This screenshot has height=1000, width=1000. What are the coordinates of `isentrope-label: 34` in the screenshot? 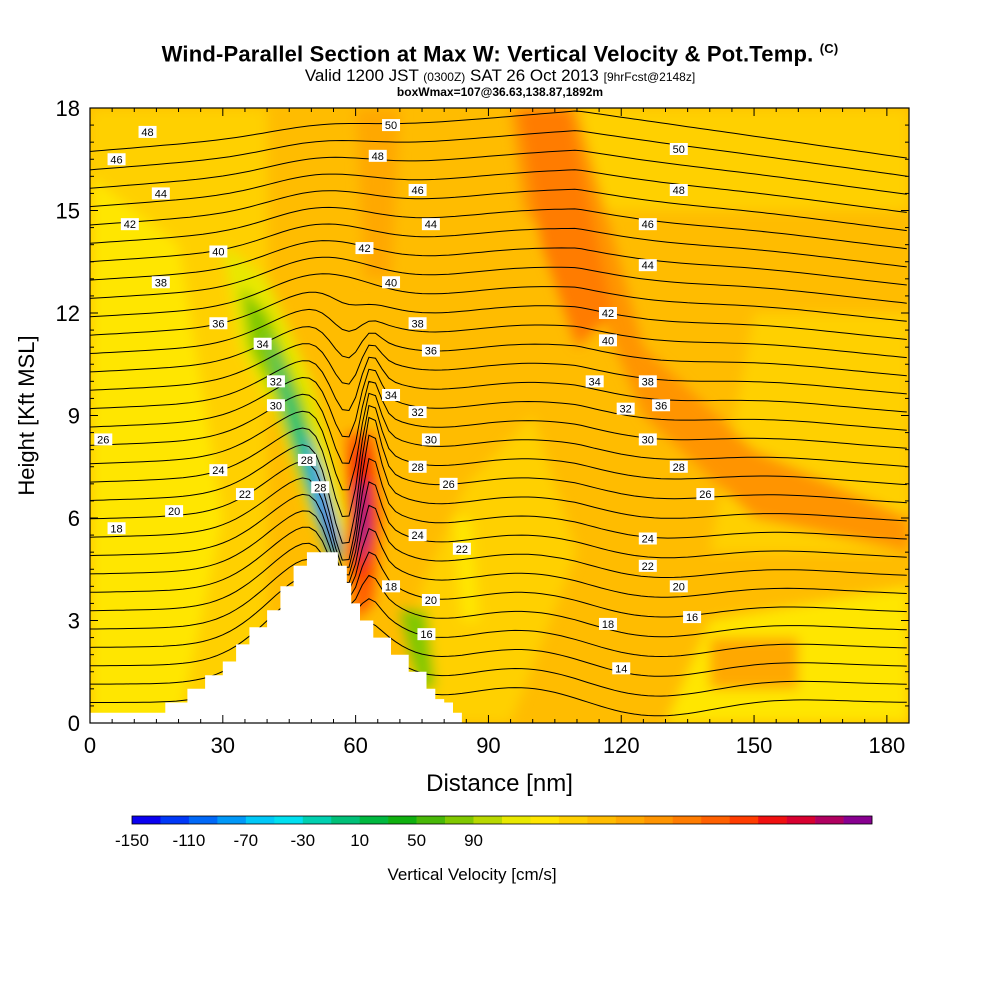 It's located at (595, 382).